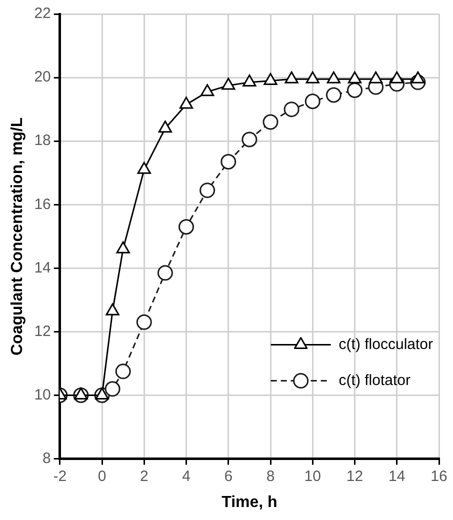 The width and height of the screenshot is (453, 520). I want to click on y-tick-label: 18, so click(42, 141).